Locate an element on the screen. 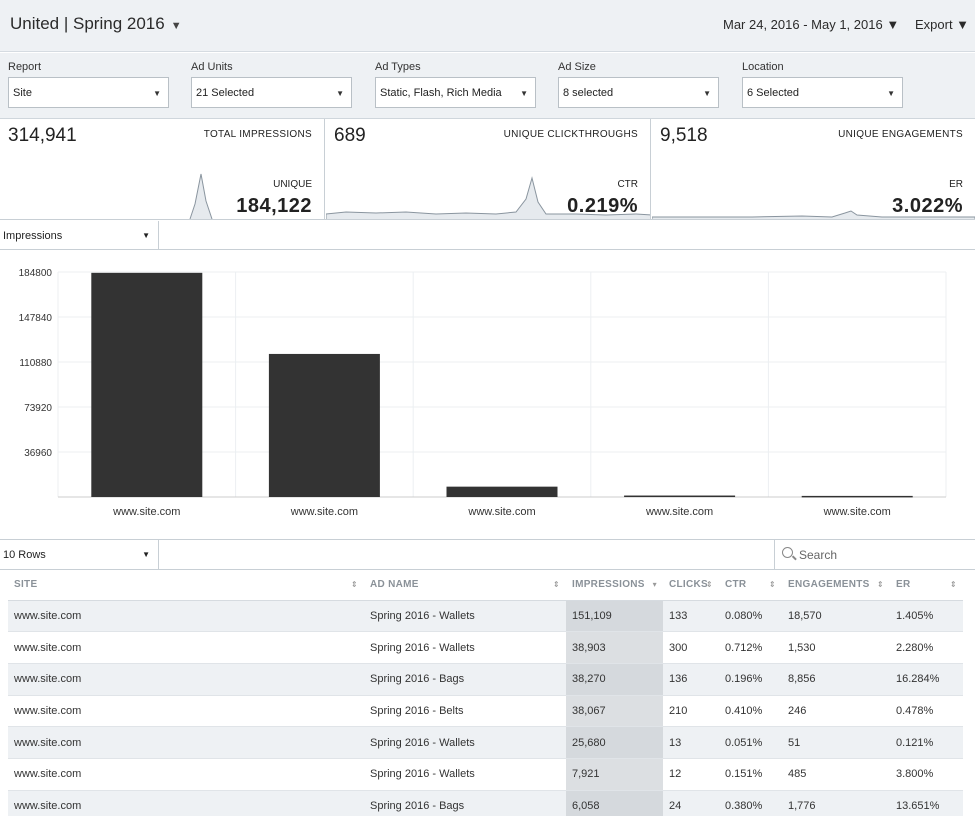 The image size is (975, 816). kpi-title: TOTAL IMPRESSIONS is located at coordinates (257, 134).